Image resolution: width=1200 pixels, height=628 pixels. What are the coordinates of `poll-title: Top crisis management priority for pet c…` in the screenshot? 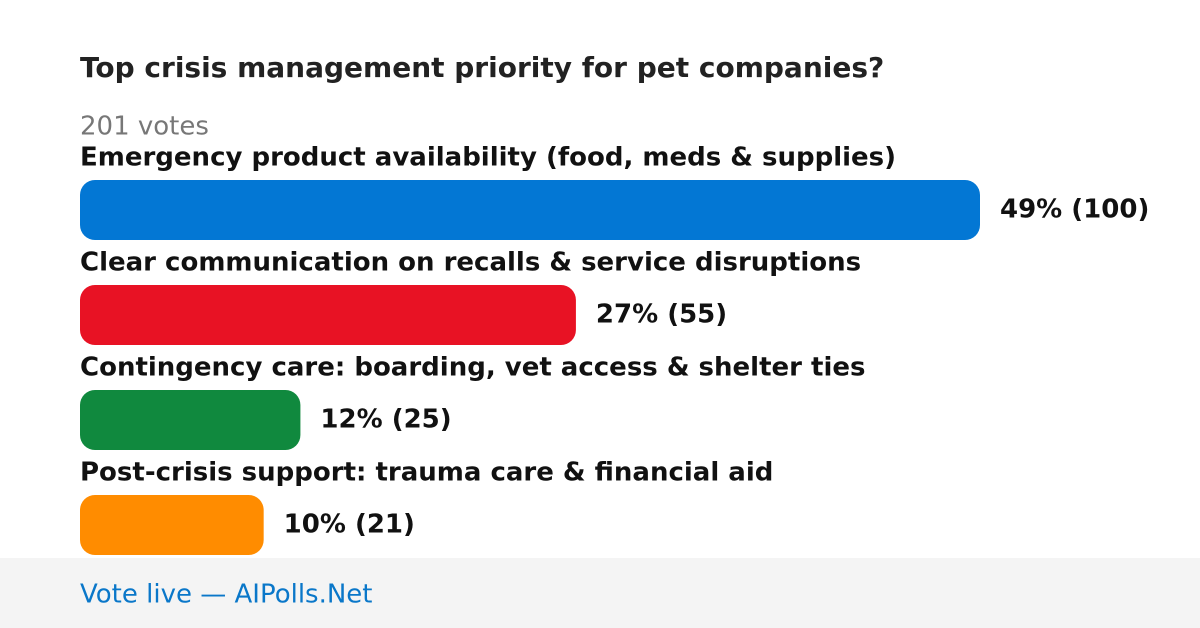 It's located at (482, 67).